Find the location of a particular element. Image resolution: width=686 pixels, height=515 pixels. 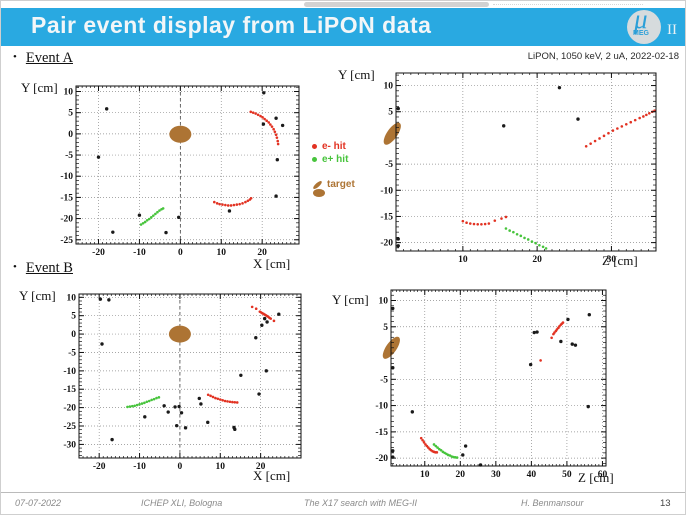

e-minus-marker-icon is located at coordinates (314, 146).